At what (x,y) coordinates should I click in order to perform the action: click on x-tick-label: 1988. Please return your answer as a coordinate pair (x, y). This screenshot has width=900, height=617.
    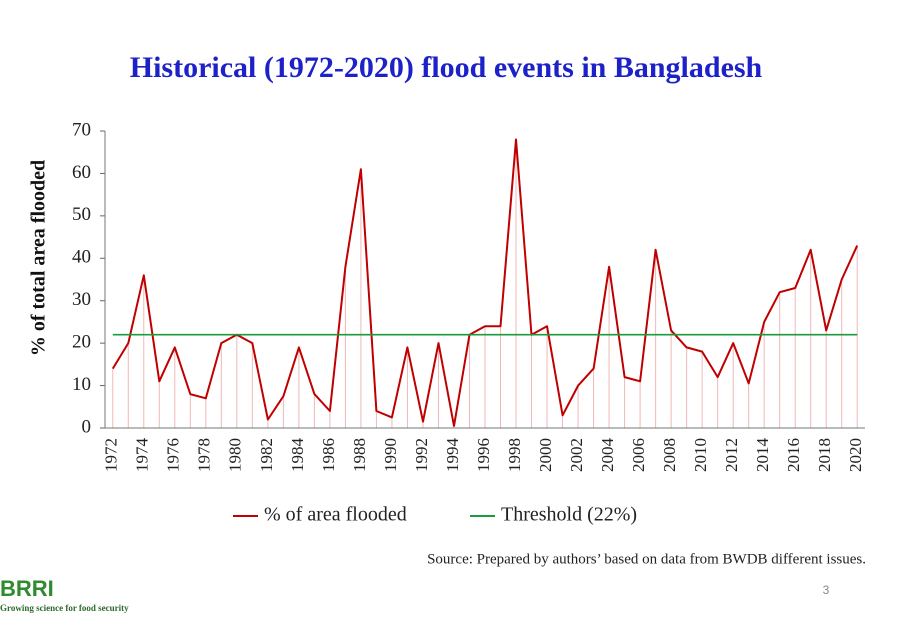
    Looking at the image, I should click on (359, 455).